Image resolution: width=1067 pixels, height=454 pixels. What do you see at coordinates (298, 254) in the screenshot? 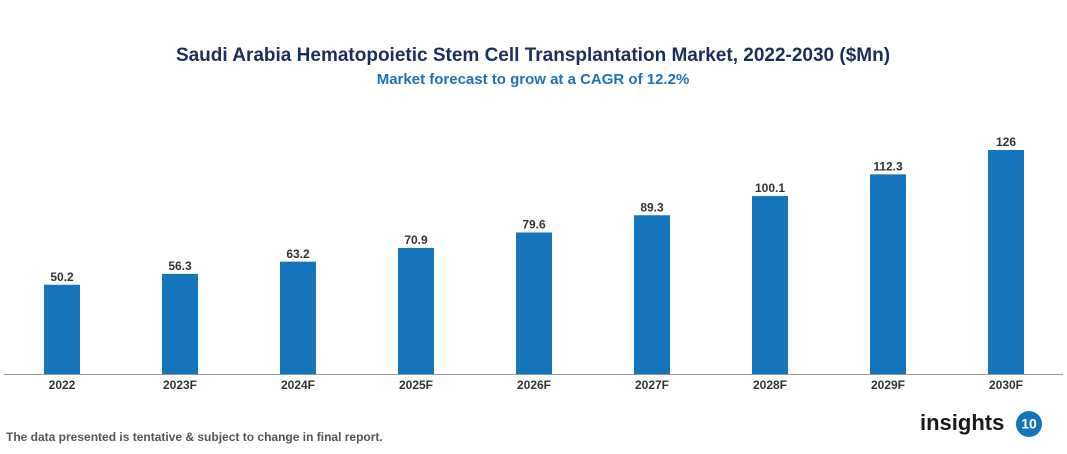
I see `value-label: 63.2` at bounding box center [298, 254].